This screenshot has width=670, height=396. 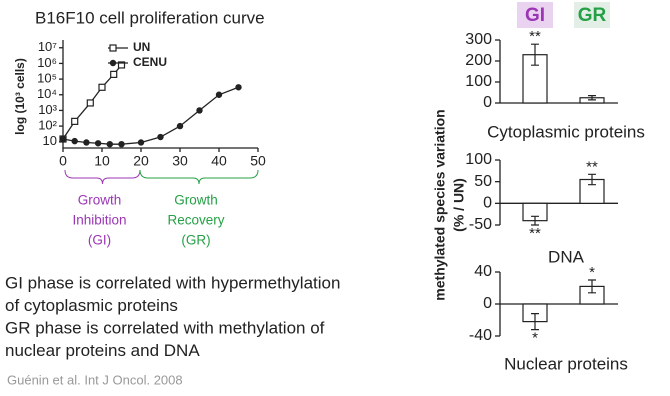 What do you see at coordinates (47, 62) in the screenshot?
I see `y-tick-label: 10⁶` at bounding box center [47, 62].